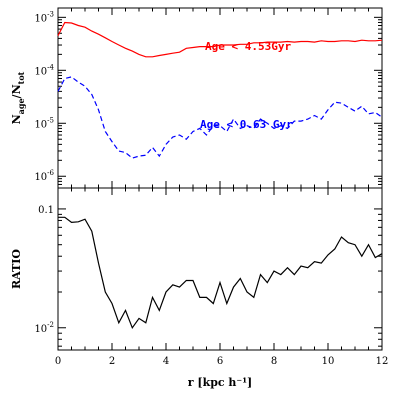 This screenshot has height=407, width=407. What do you see at coordinates (166, 361) in the screenshot?
I see `x-tick-label: 4` at bounding box center [166, 361].